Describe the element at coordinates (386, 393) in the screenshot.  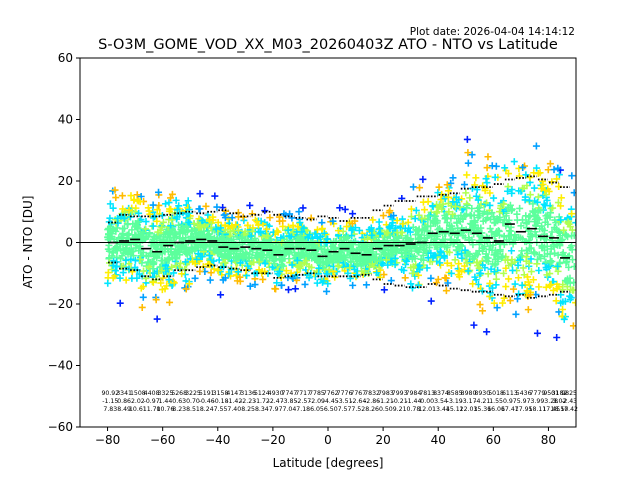
I see `bin-annotation-text: 7983` at that location.